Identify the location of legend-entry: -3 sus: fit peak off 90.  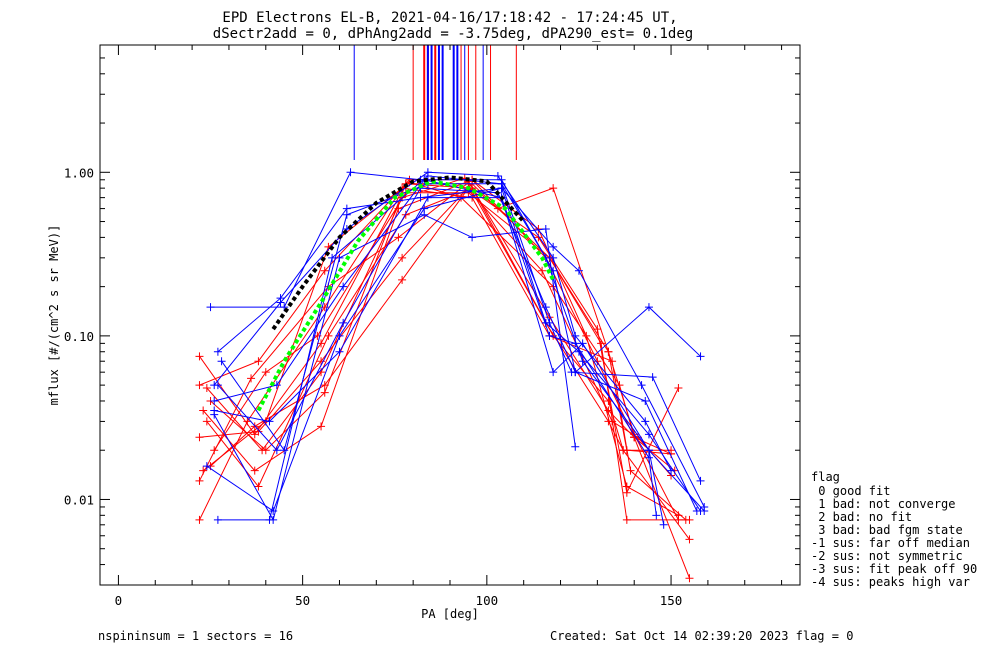
(894, 569).